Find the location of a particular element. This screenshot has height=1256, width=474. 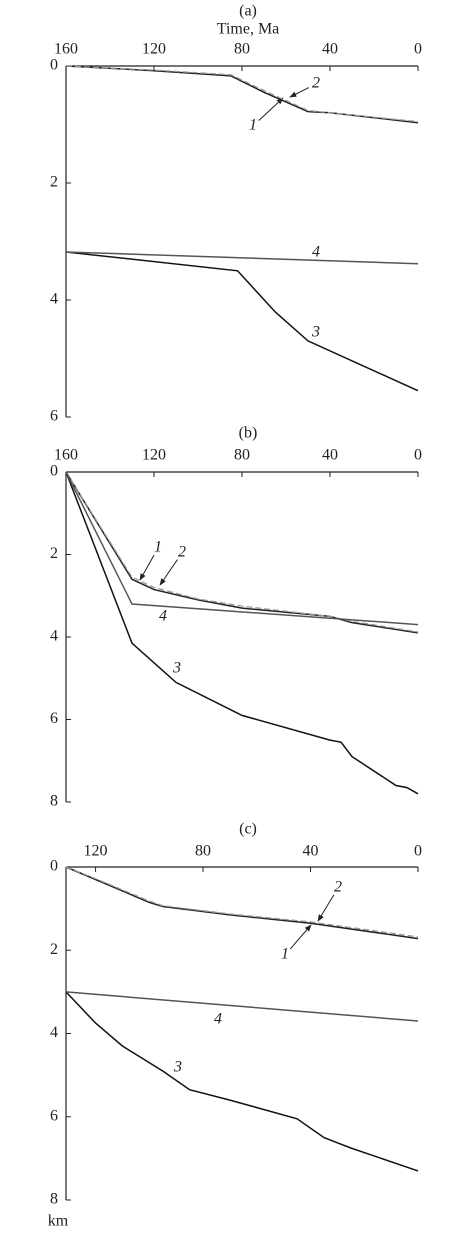

y-axis-title: km is located at coordinates (58, 1221).